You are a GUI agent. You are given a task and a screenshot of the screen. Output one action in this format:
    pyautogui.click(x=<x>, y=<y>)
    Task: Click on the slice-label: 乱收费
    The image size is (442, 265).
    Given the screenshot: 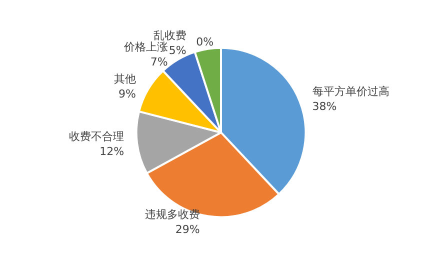 What is the action you would take?
    pyautogui.click(x=169, y=35)
    